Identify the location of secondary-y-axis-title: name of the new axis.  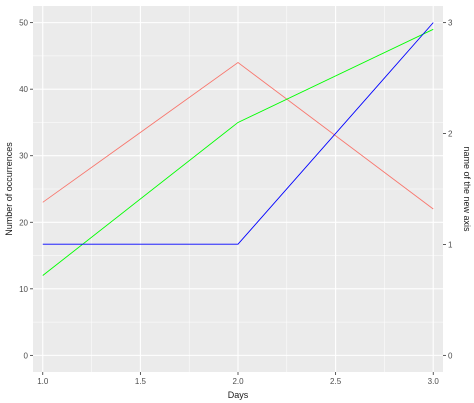
(467, 189).